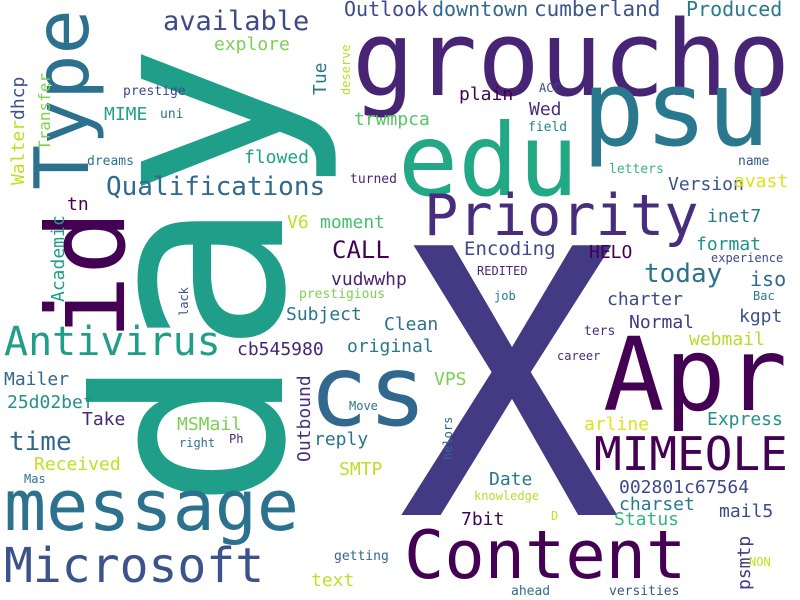 The width and height of the screenshot is (800, 600). Describe the element at coordinates (510, 479) in the screenshot. I see `word: Date` at that location.